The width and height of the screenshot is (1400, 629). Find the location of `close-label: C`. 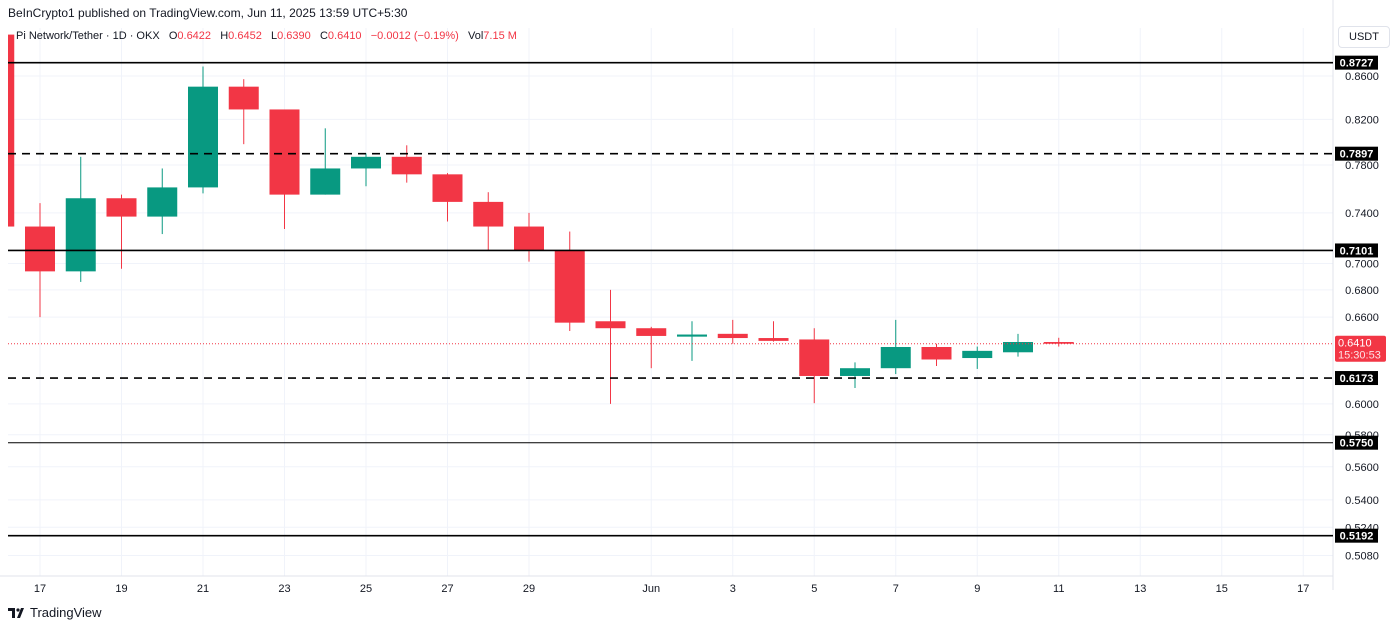

close-label: C is located at coordinates (323, 36).